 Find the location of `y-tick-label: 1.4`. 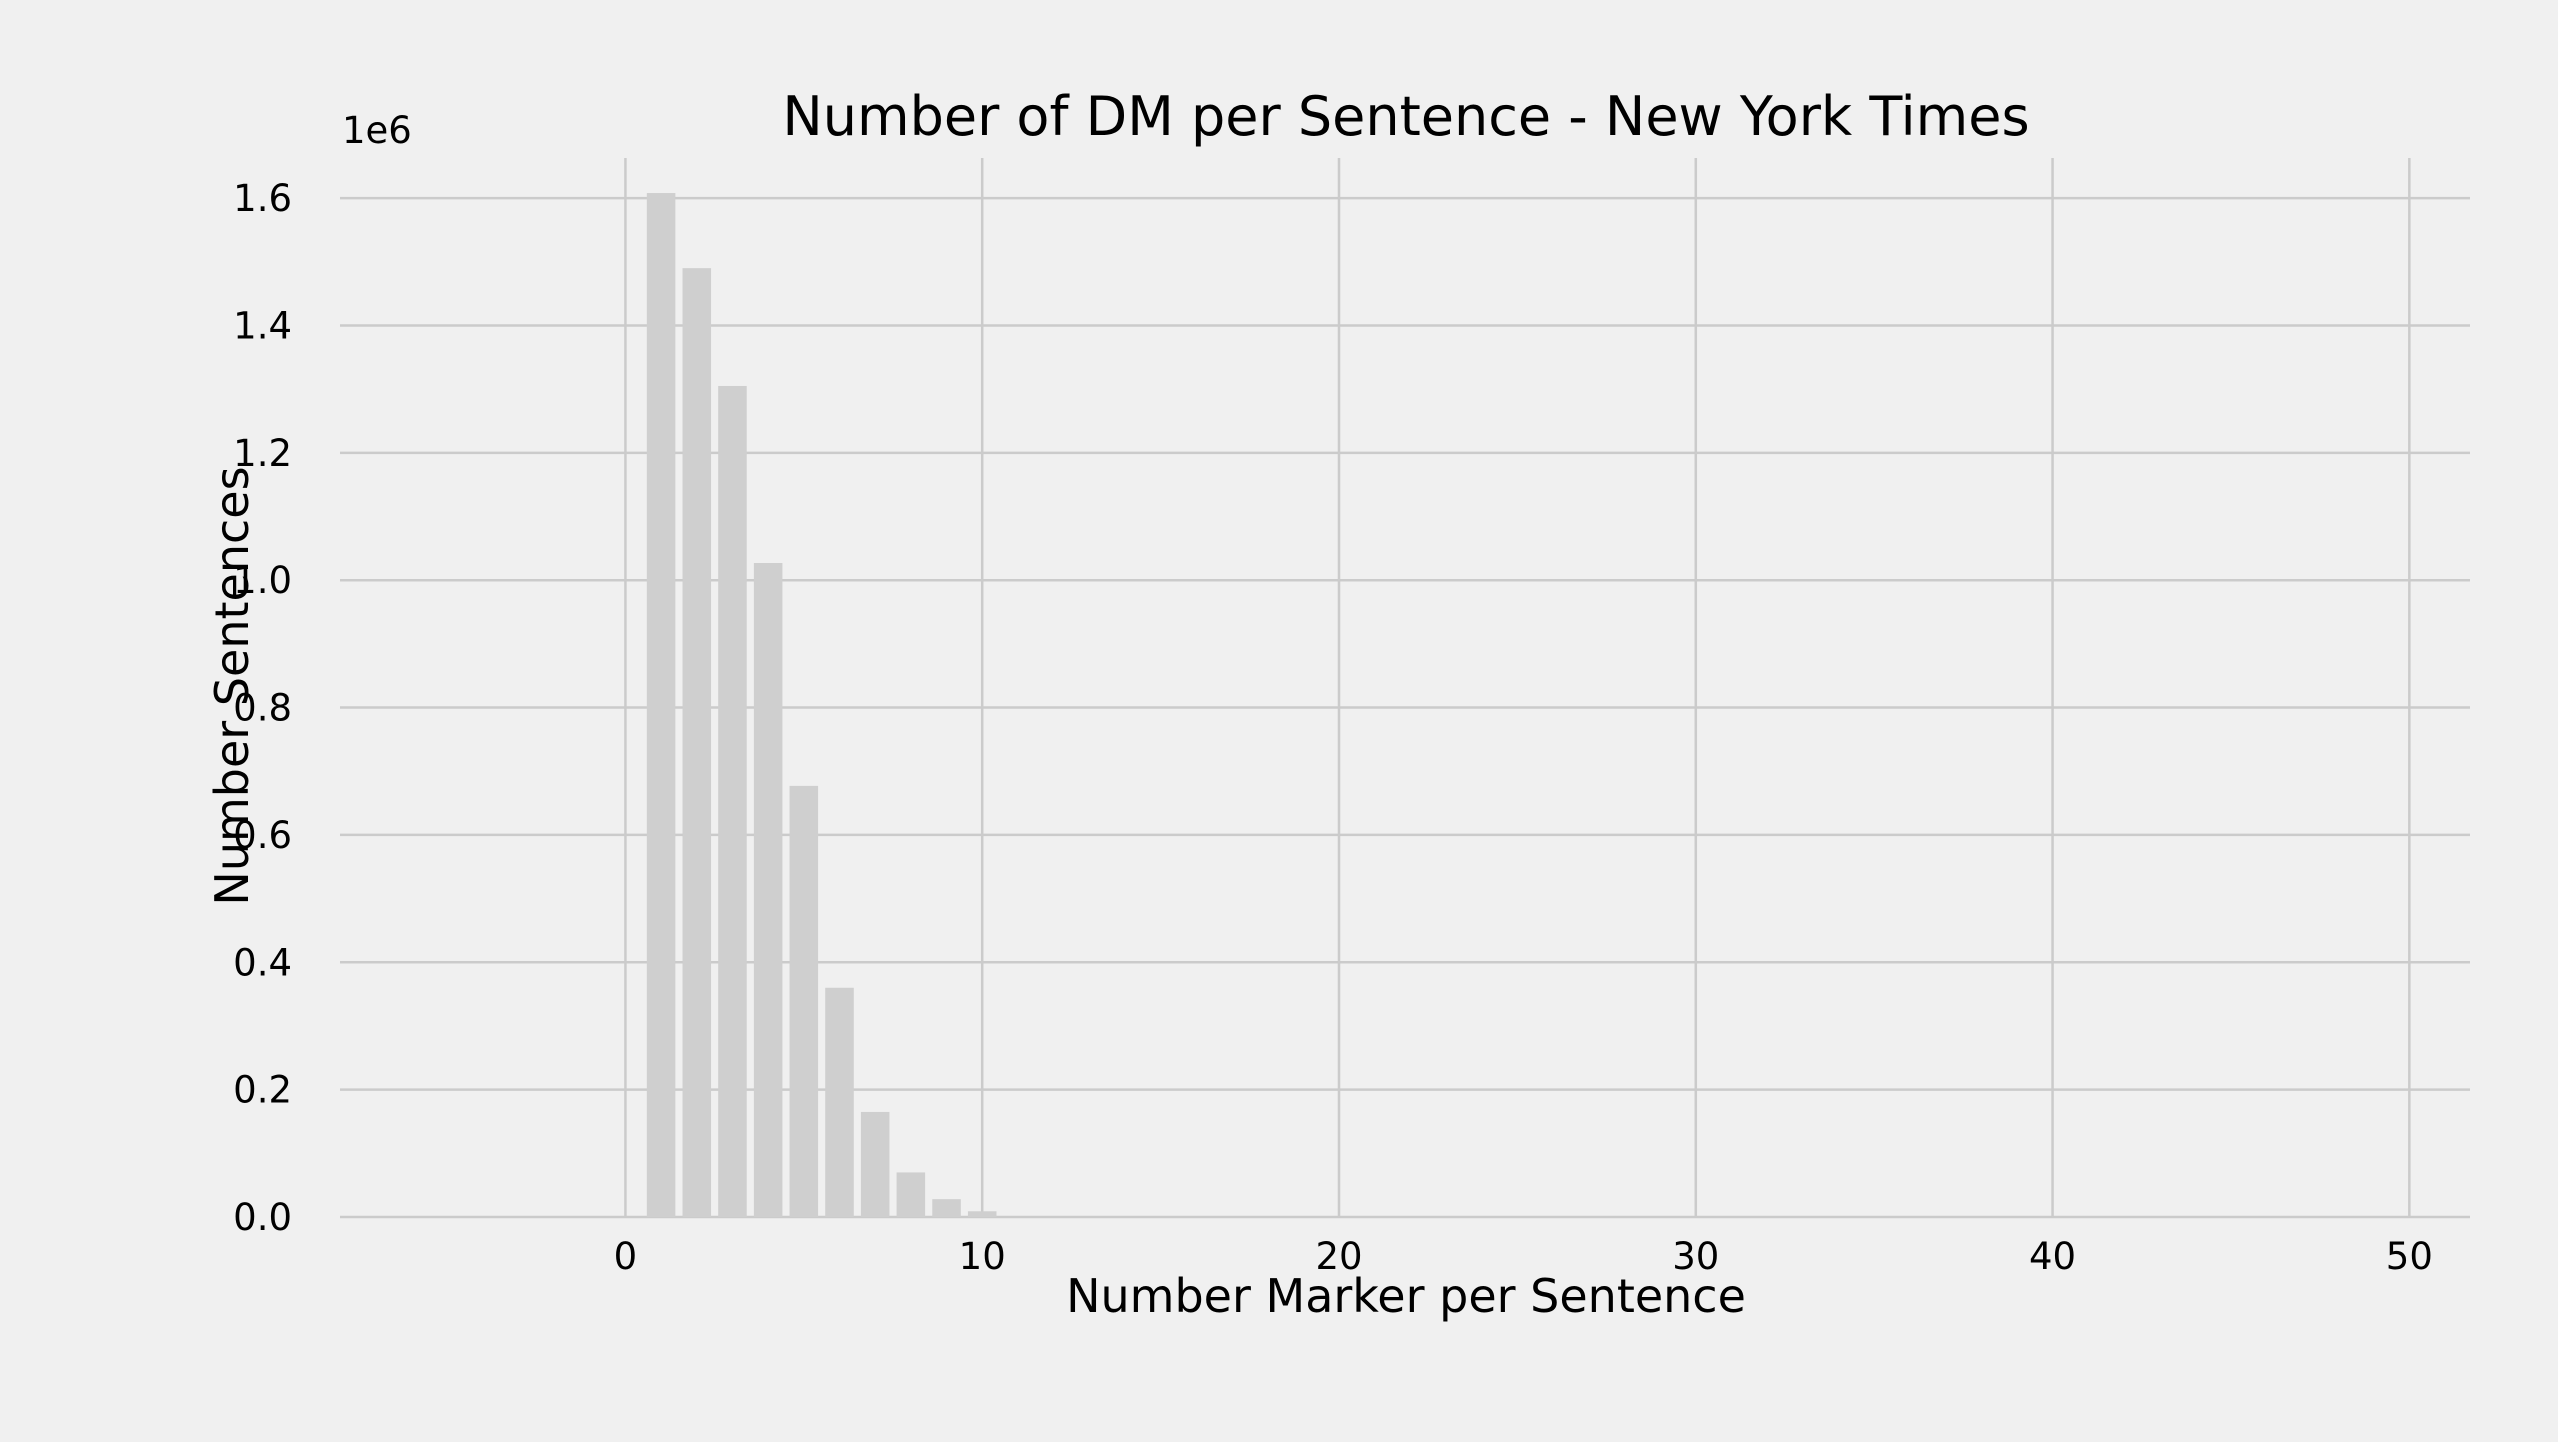

y-tick-label: 1.4 is located at coordinates (262, 325).